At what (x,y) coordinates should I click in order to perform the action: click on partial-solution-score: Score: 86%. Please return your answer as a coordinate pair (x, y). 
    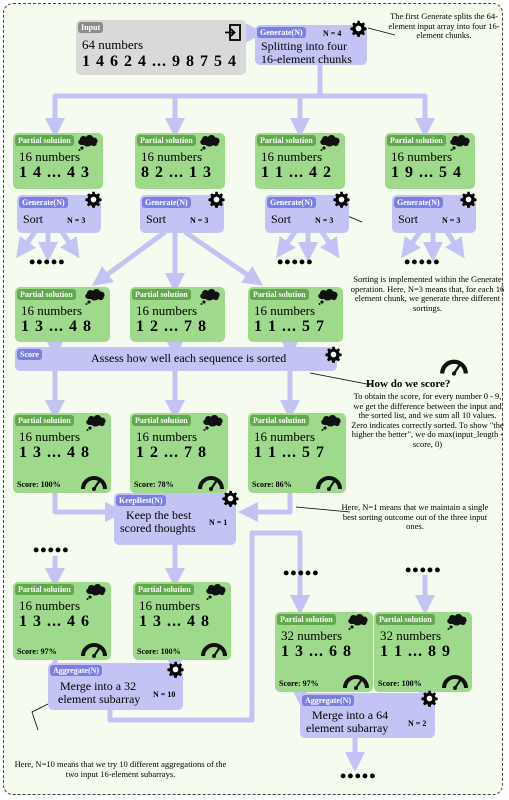
    Looking at the image, I should click on (272, 484).